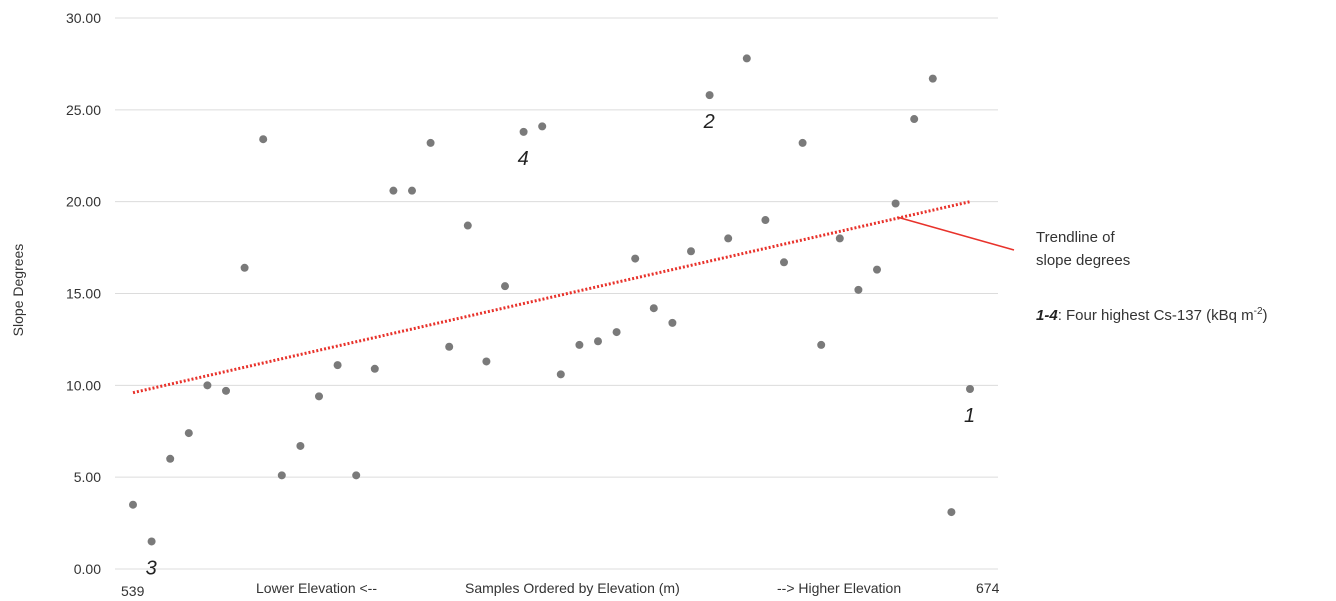 This screenshot has width=1336, height=601. What do you see at coordinates (523, 159) in the screenshot?
I see `point-annotation-label: 4` at bounding box center [523, 159].